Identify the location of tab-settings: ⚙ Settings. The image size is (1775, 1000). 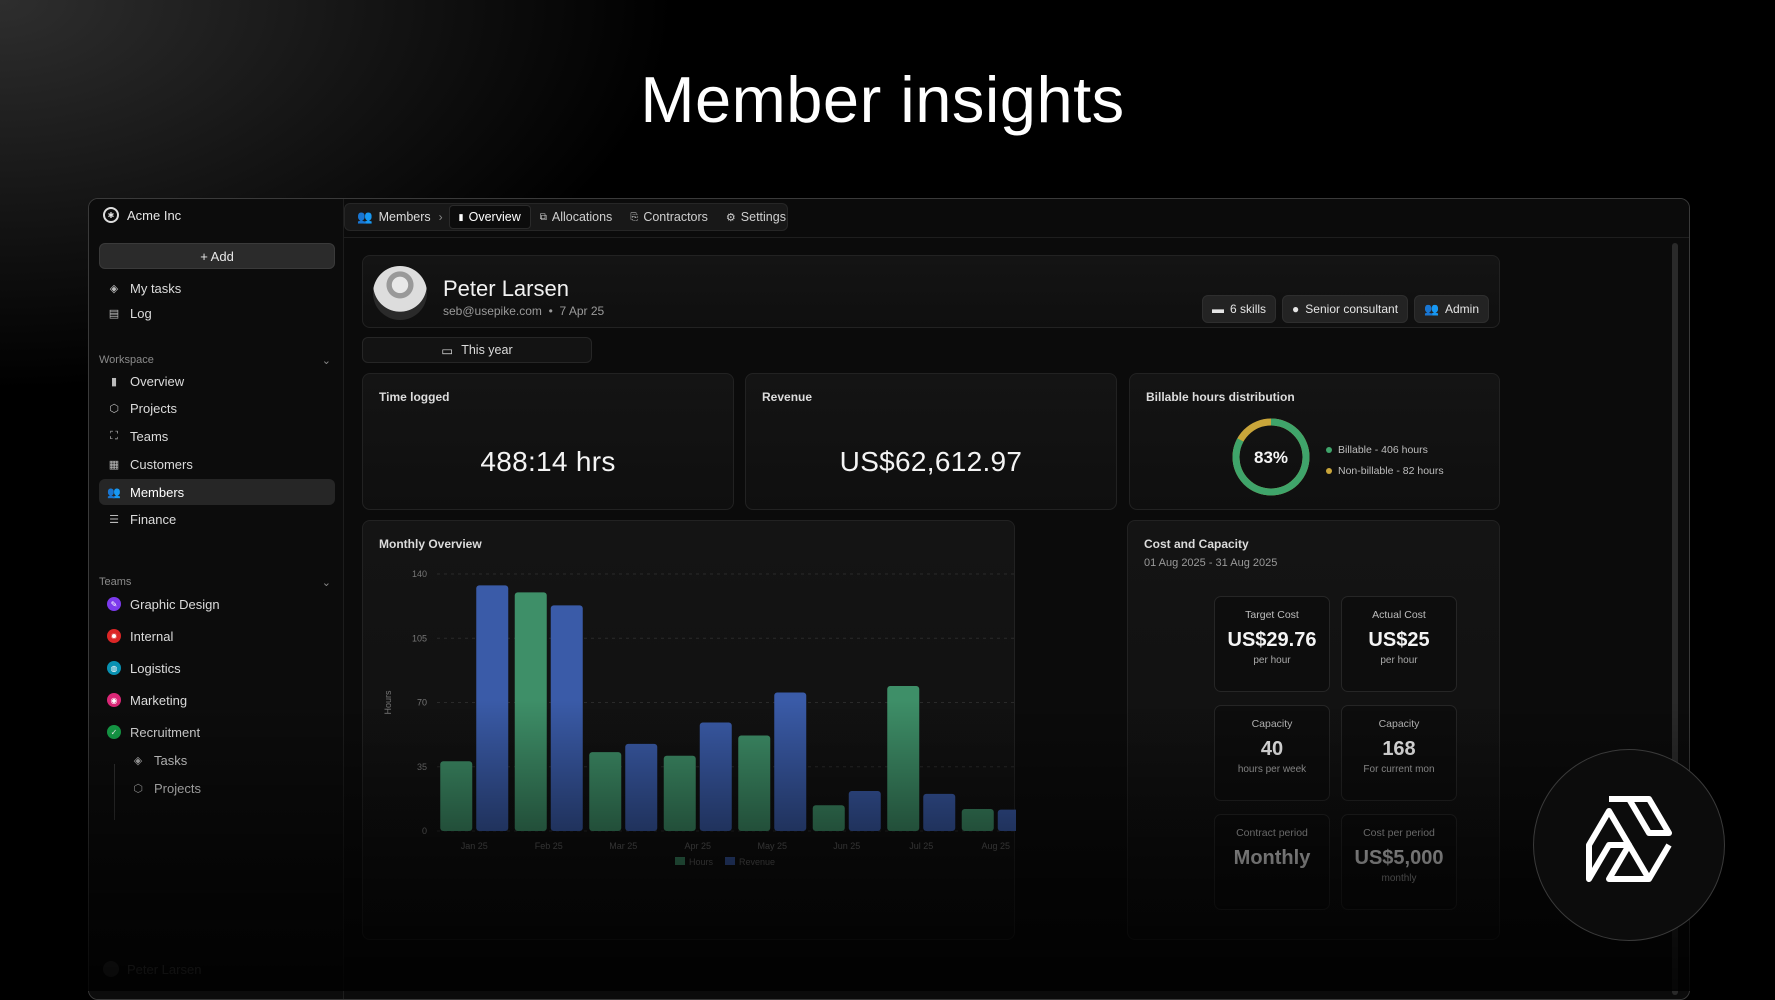
(755, 217).